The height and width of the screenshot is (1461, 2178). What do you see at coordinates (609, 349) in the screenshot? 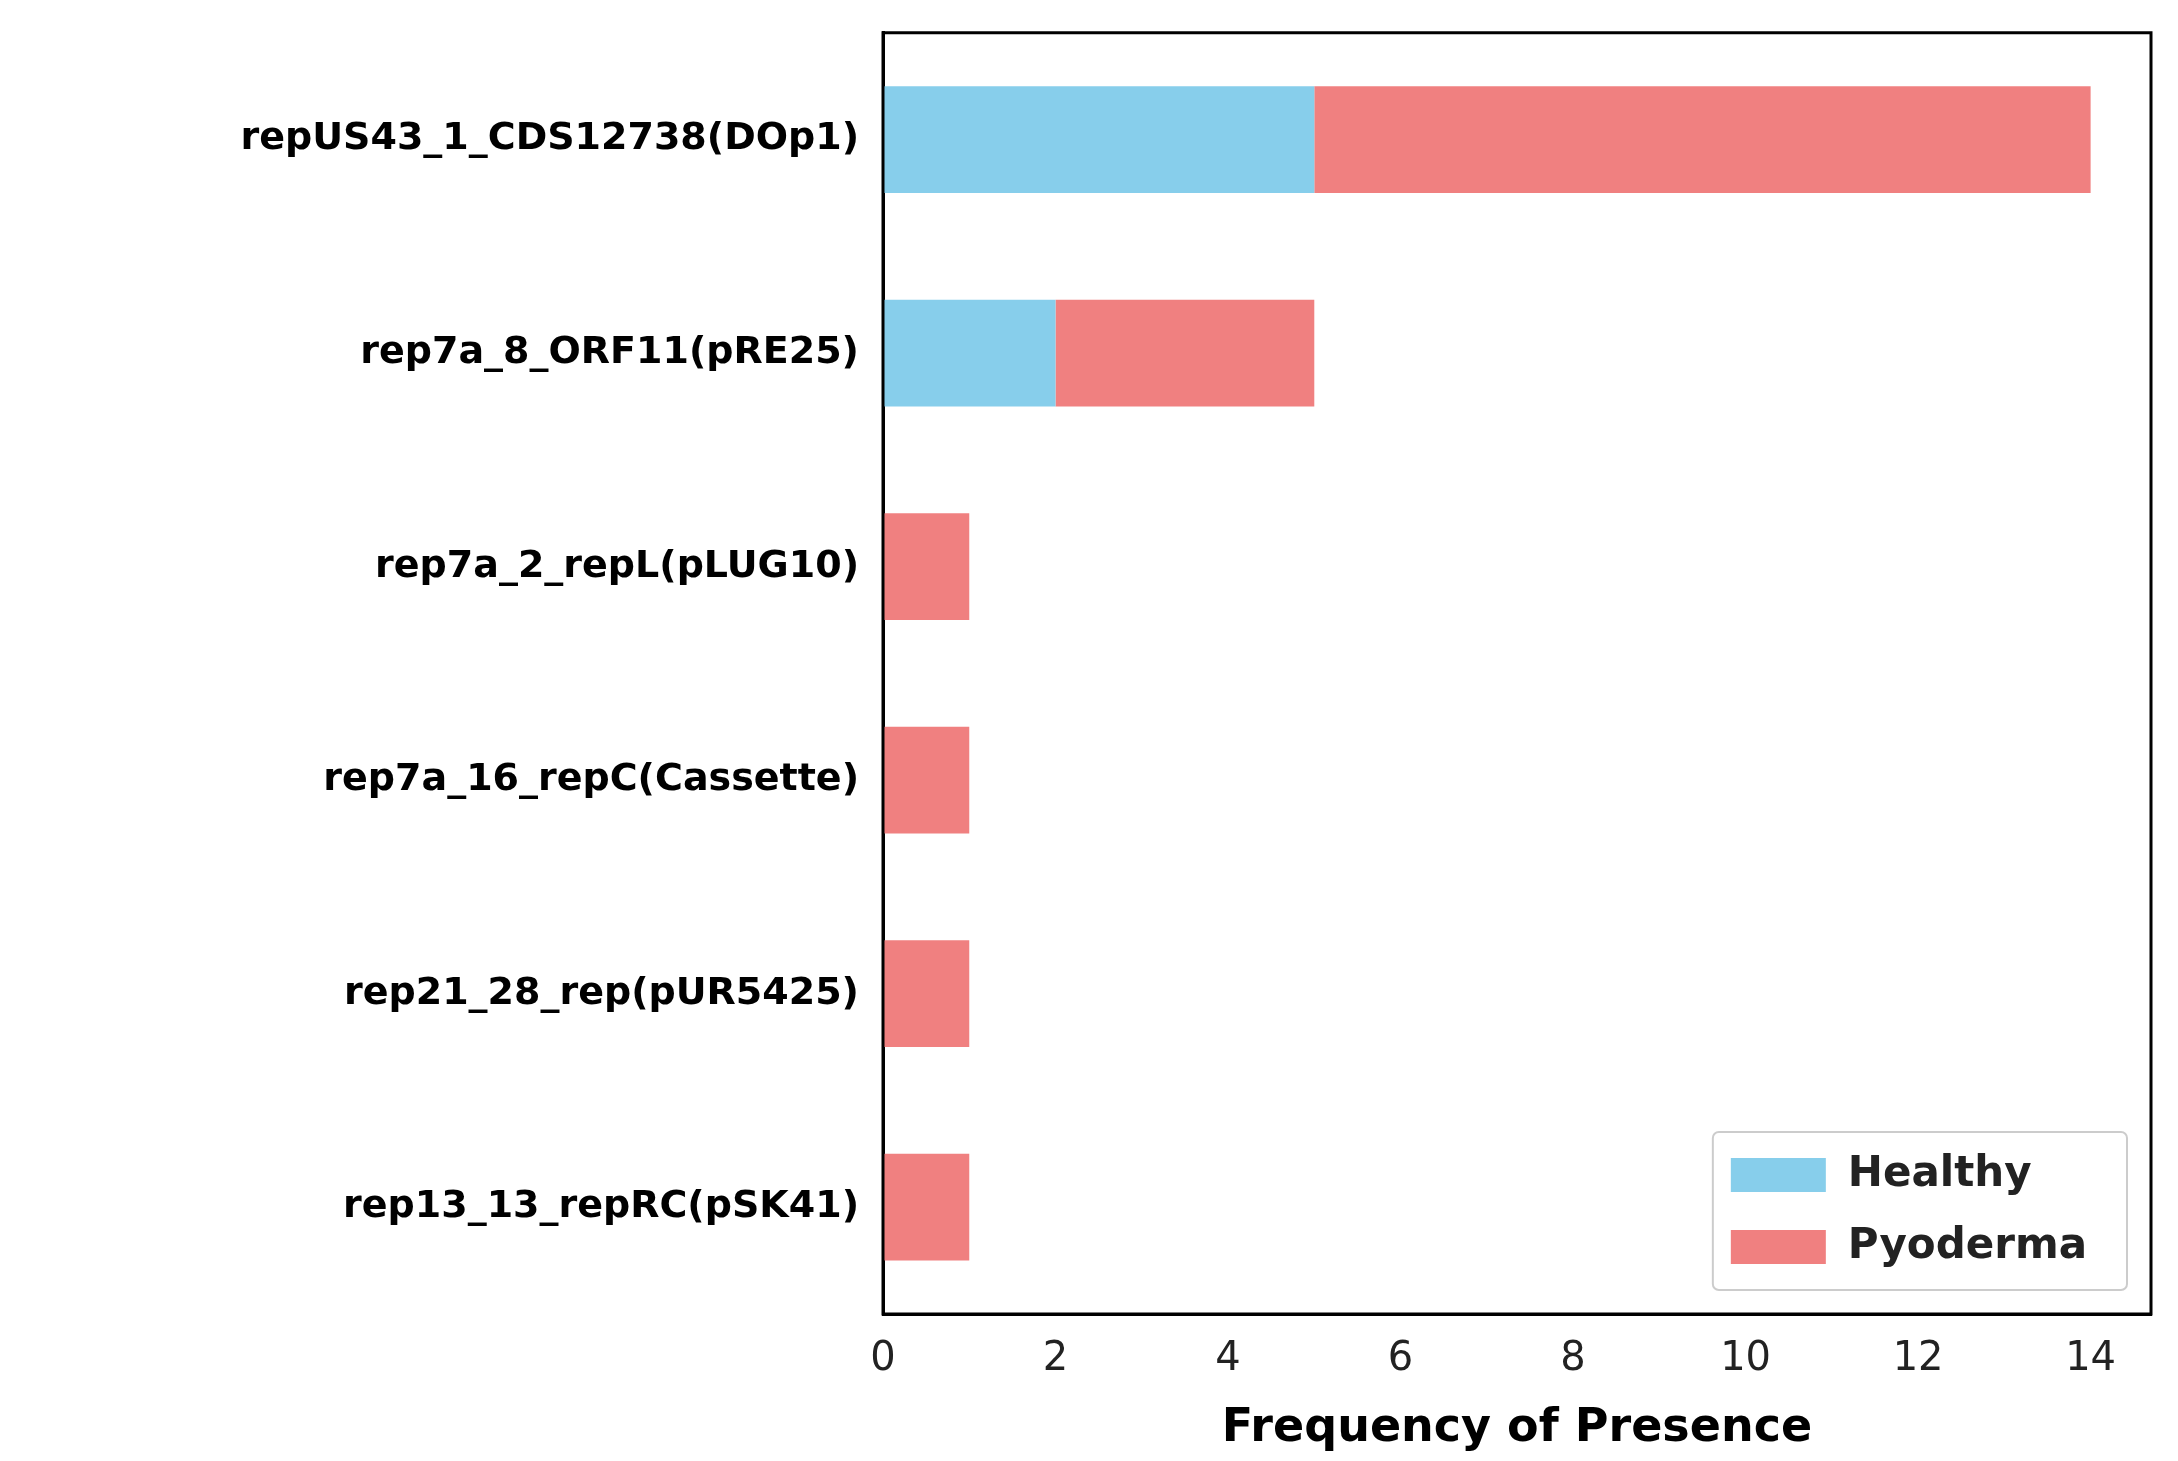
I see `y-tick-label: rep7a_8_ORF11(pRE25)` at bounding box center [609, 349].